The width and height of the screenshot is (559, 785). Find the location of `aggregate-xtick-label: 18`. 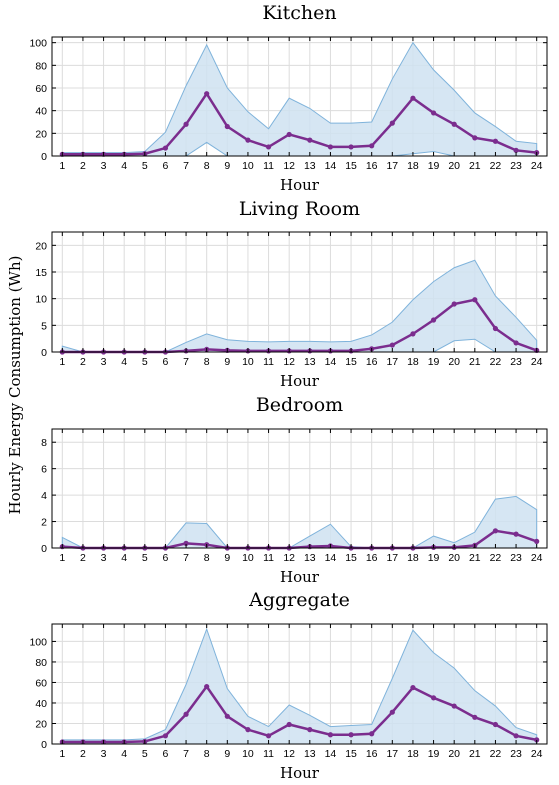

aggregate-xtick-label: 18 is located at coordinates (413, 754).